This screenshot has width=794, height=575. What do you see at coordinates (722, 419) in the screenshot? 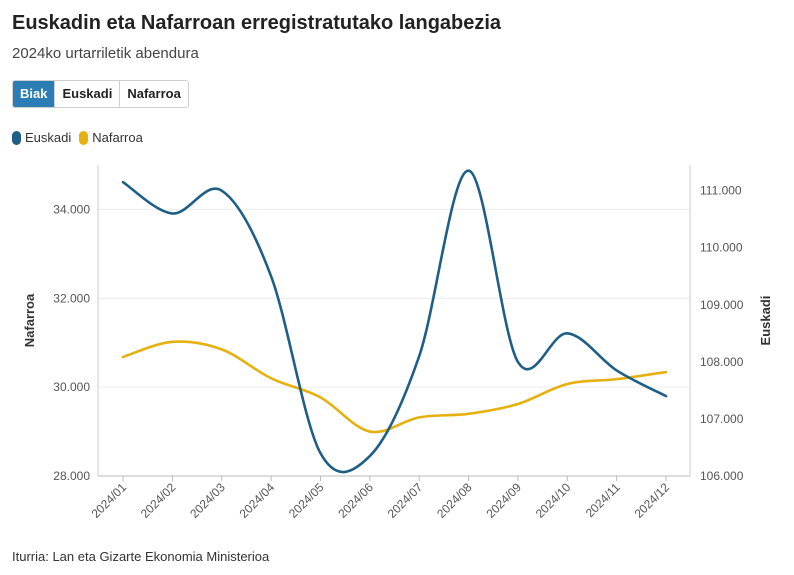
I see `y-right-tick-label: 107.000` at bounding box center [722, 419].